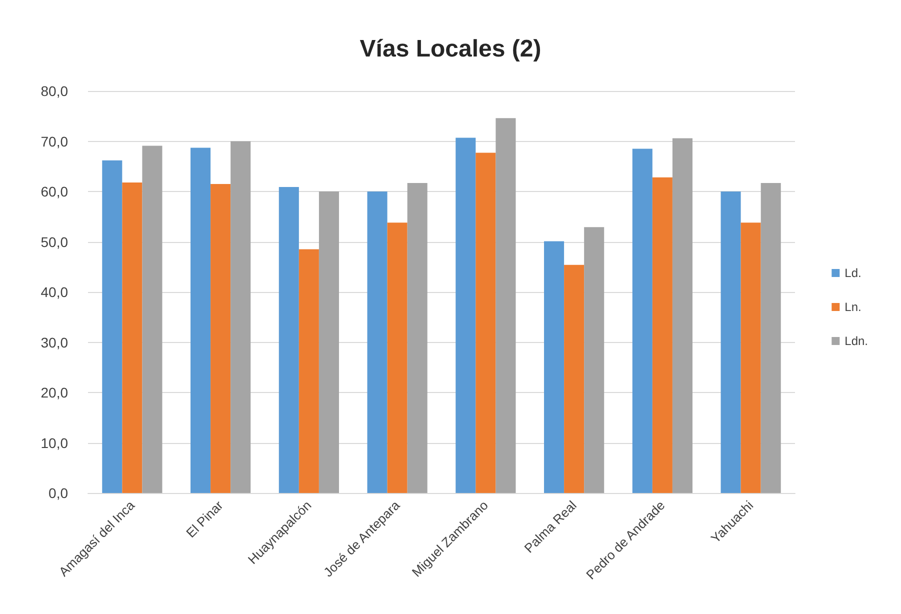 This screenshot has width=901, height=614. What do you see at coordinates (54, 242) in the screenshot?
I see `y-tick-label: 50,0` at bounding box center [54, 242].